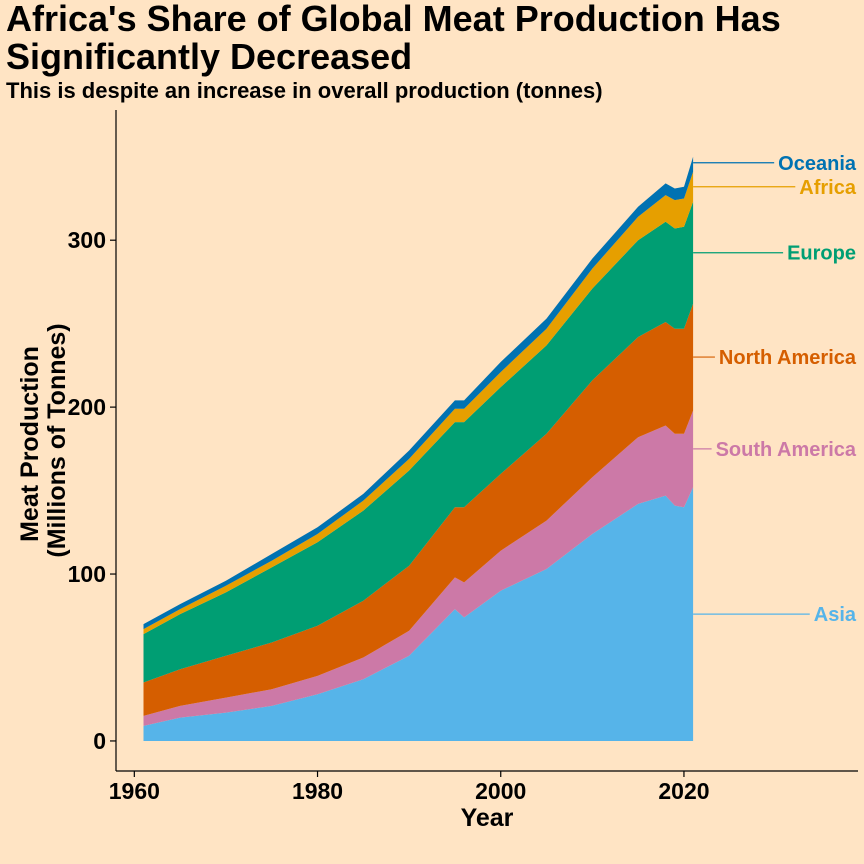 The image size is (864, 864). What do you see at coordinates (30, 444) in the screenshot?
I see `y-axis-title-line-1: Meat Production` at bounding box center [30, 444].